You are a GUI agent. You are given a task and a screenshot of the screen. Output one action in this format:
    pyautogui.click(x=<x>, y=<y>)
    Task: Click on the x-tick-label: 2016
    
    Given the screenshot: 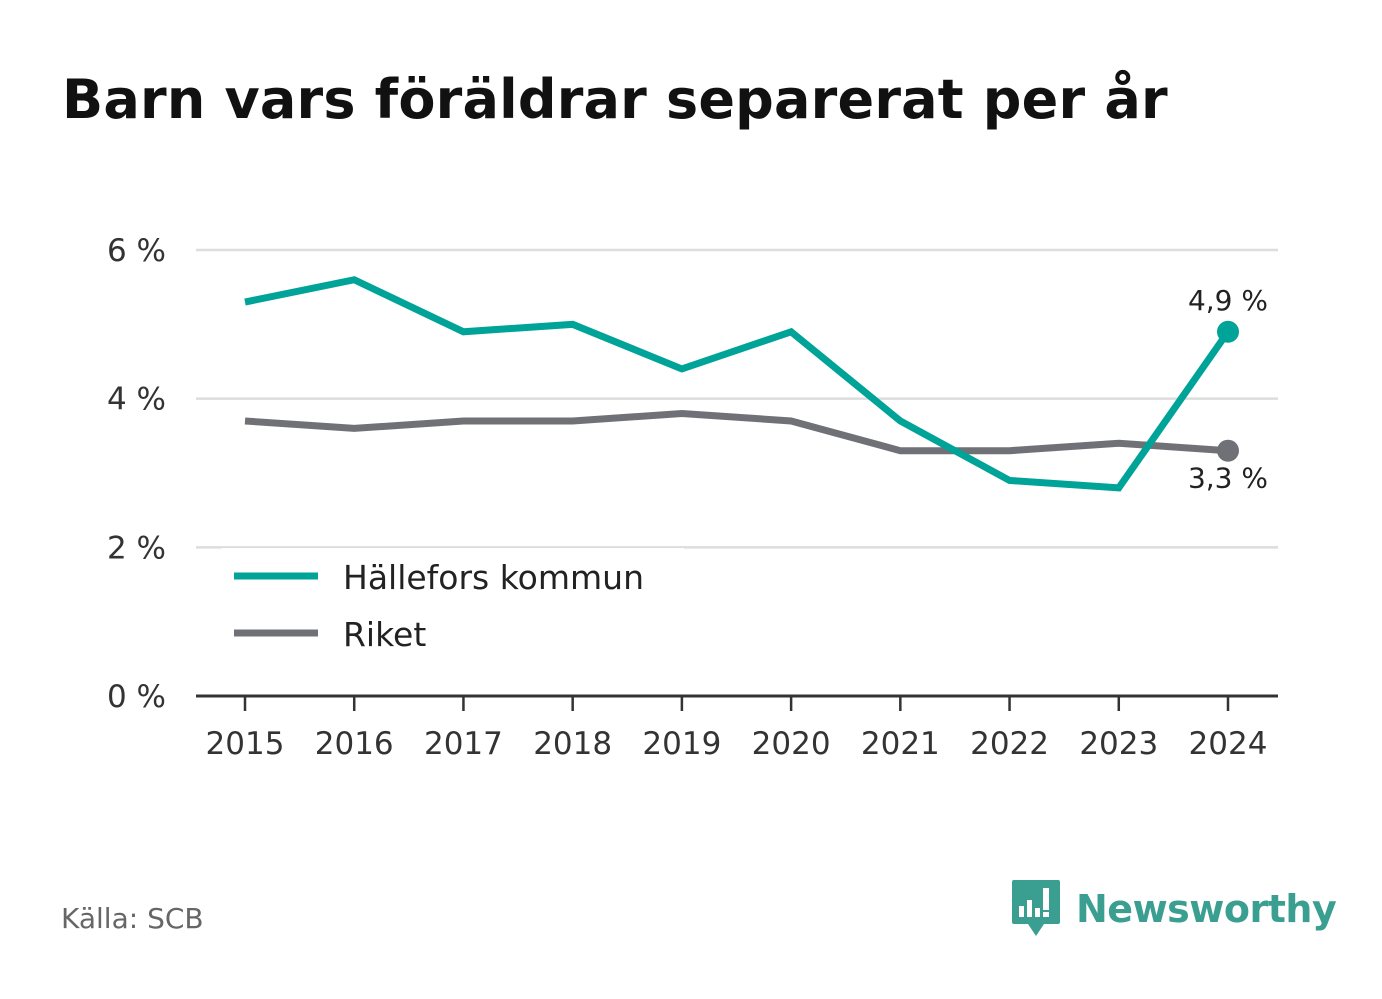 What is the action you would take?
    pyautogui.click(x=354, y=744)
    